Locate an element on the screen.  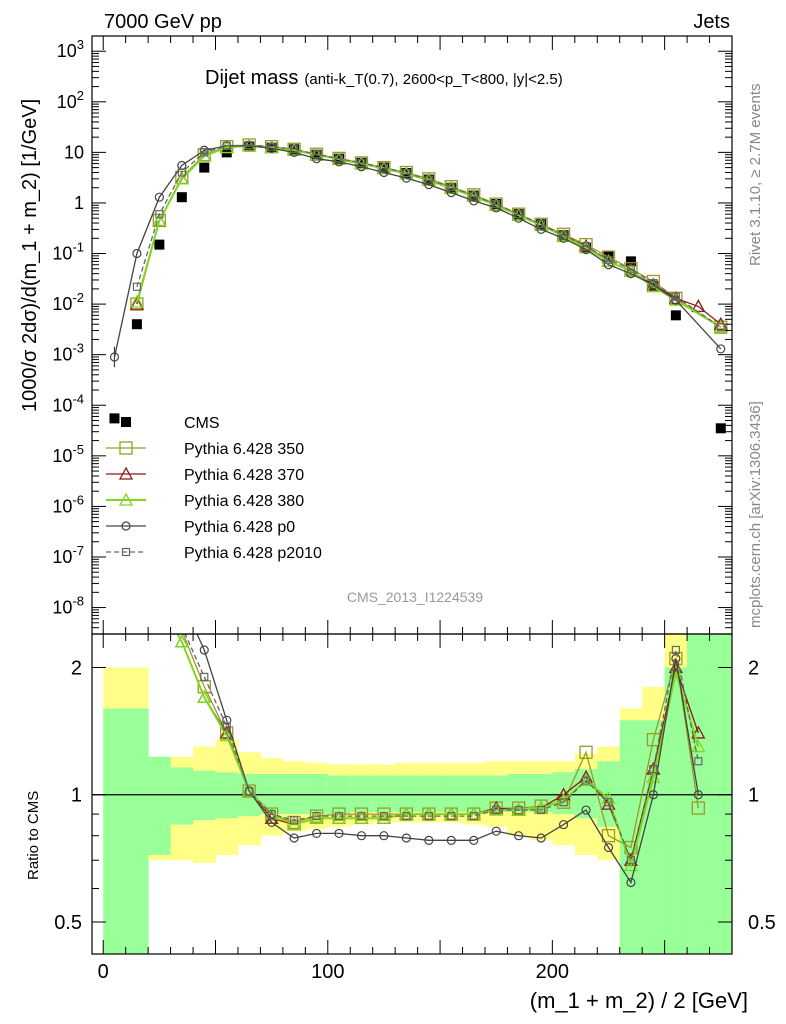
y-tick-label: 10³ is located at coordinates (70, 49).